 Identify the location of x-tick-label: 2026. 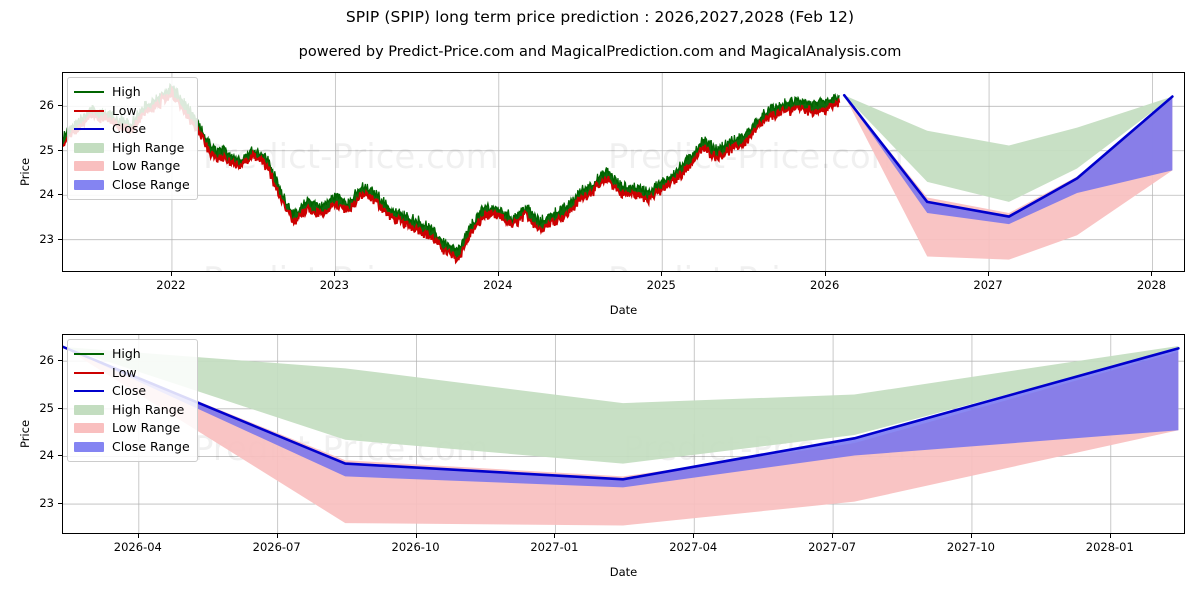
(825, 285).